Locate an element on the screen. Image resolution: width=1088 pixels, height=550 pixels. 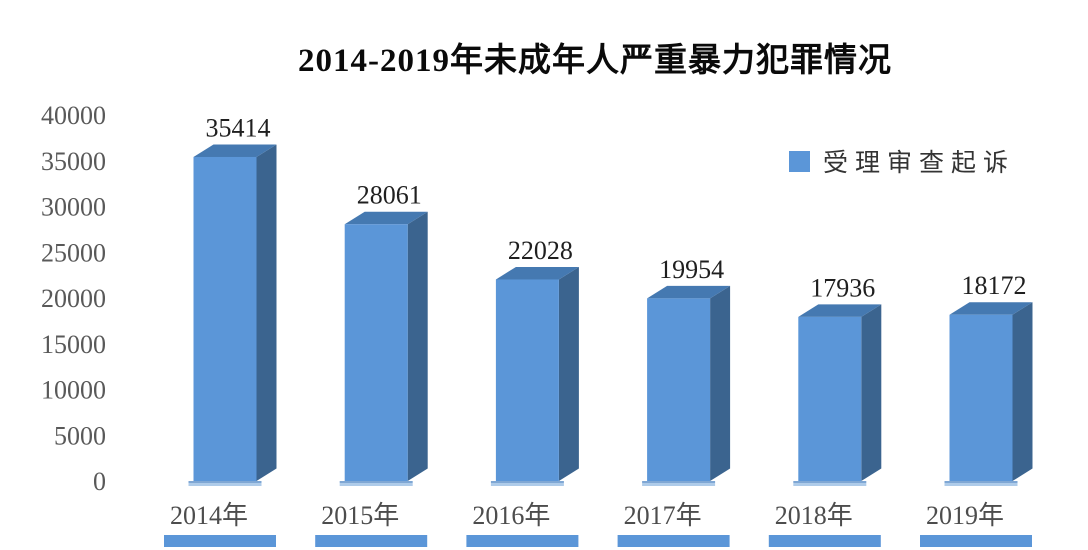
y-axis-label: 40000 is located at coordinates (73, 115).